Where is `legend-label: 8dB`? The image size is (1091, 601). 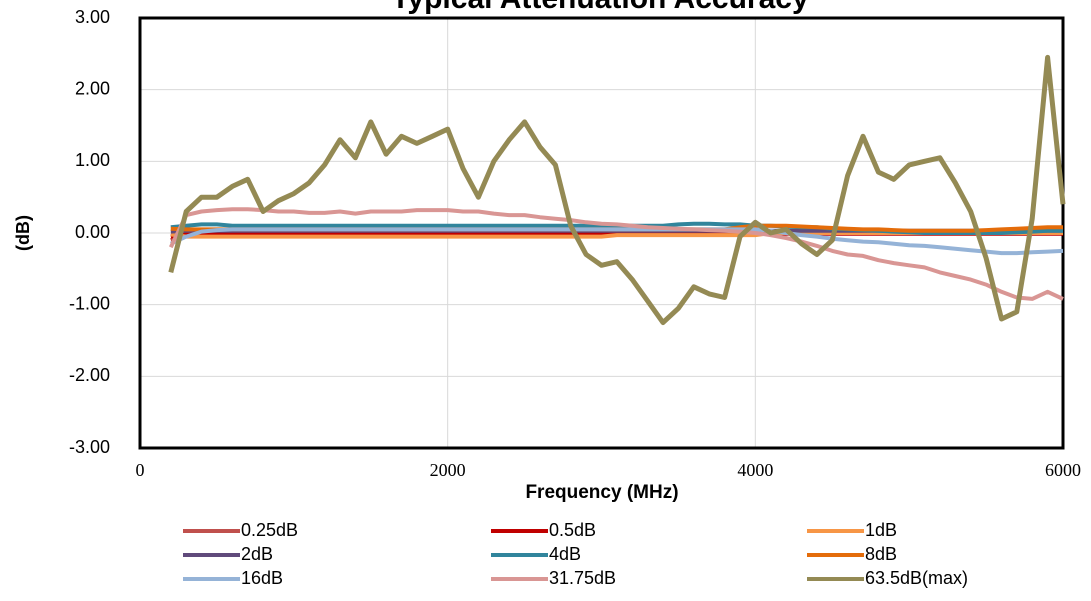 legend-label: 8dB is located at coordinates (881, 554).